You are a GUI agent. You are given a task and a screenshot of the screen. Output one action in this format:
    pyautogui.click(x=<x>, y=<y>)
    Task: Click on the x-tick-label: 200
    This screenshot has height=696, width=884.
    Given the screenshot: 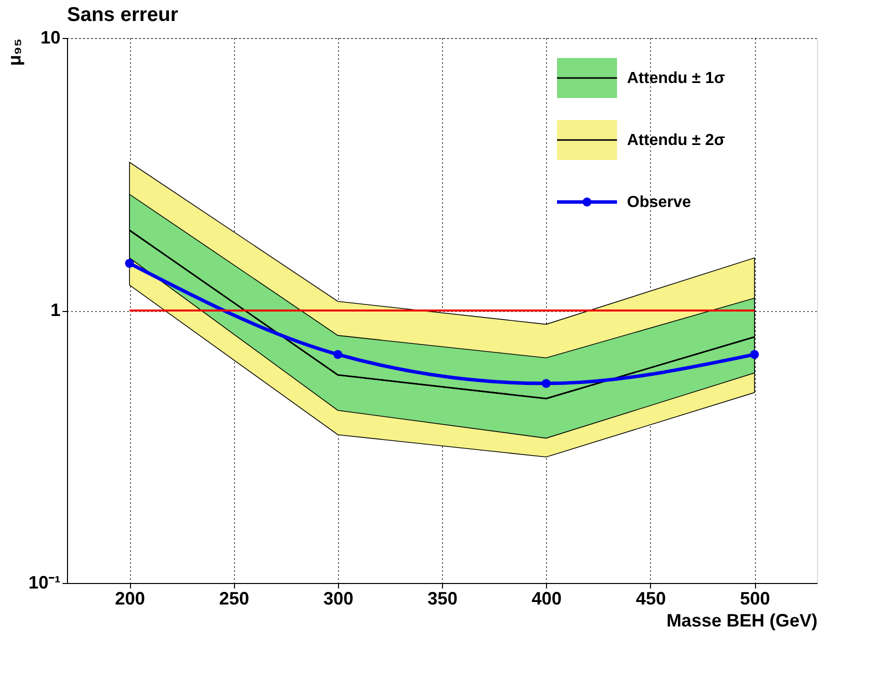 What is the action you would take?
    pyautogui.click(x=130, y=598)
    